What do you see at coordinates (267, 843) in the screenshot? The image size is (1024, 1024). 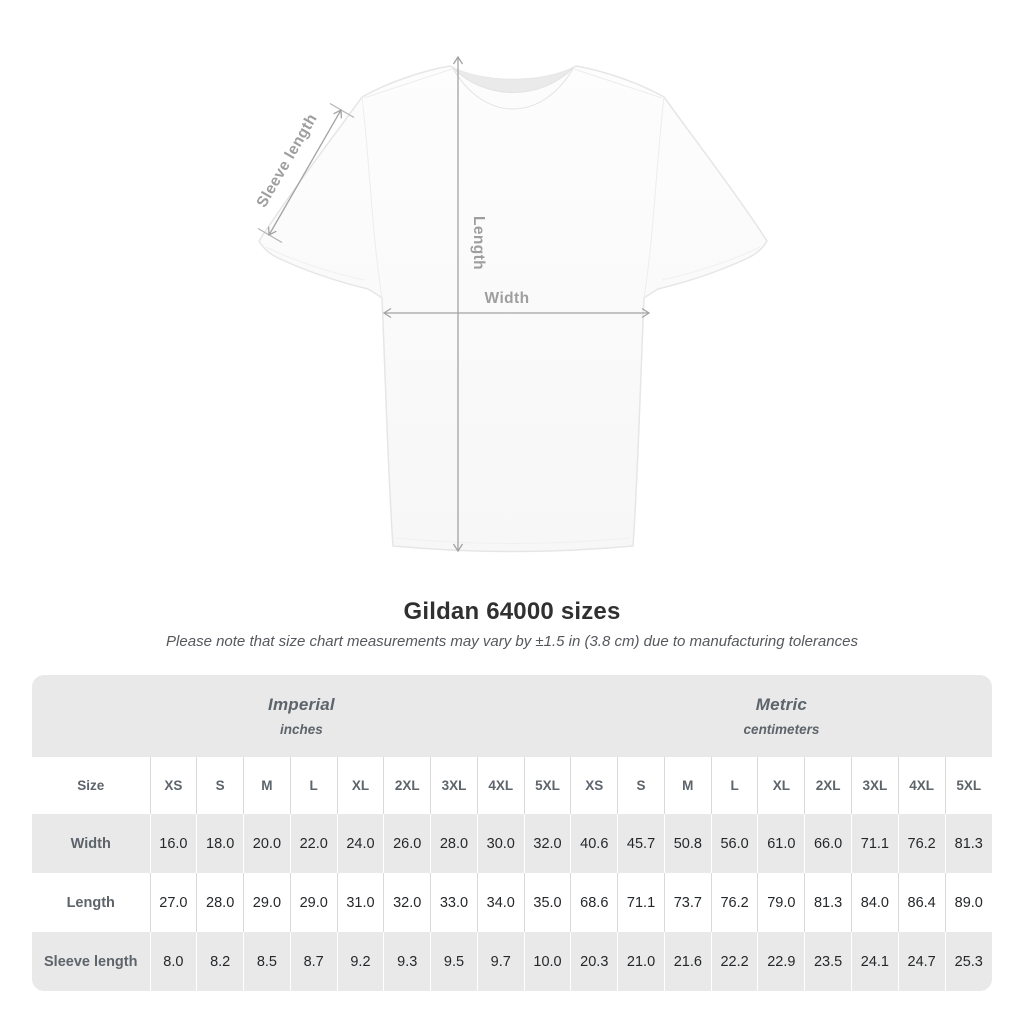 I see `value-cell: 20.0` at bounding box center [267, 843].